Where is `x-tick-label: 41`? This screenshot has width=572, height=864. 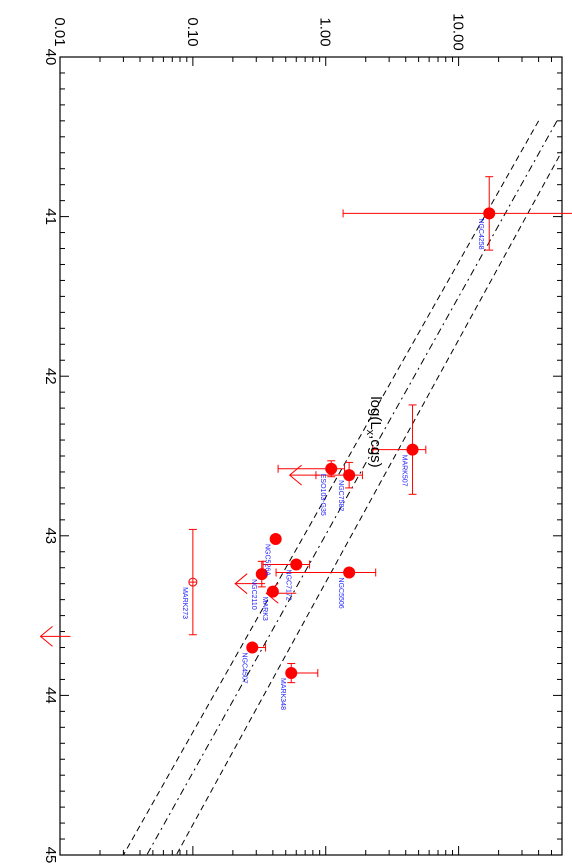 x-tick-label: 41 is located at coordinates (50, 216).